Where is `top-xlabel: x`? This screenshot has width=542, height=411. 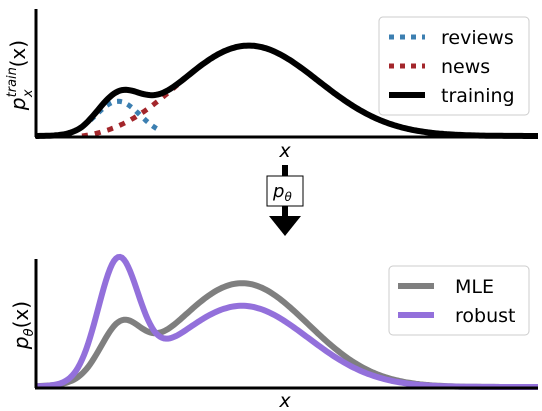 top-xlabel: x is located at coordinates (284, 151).